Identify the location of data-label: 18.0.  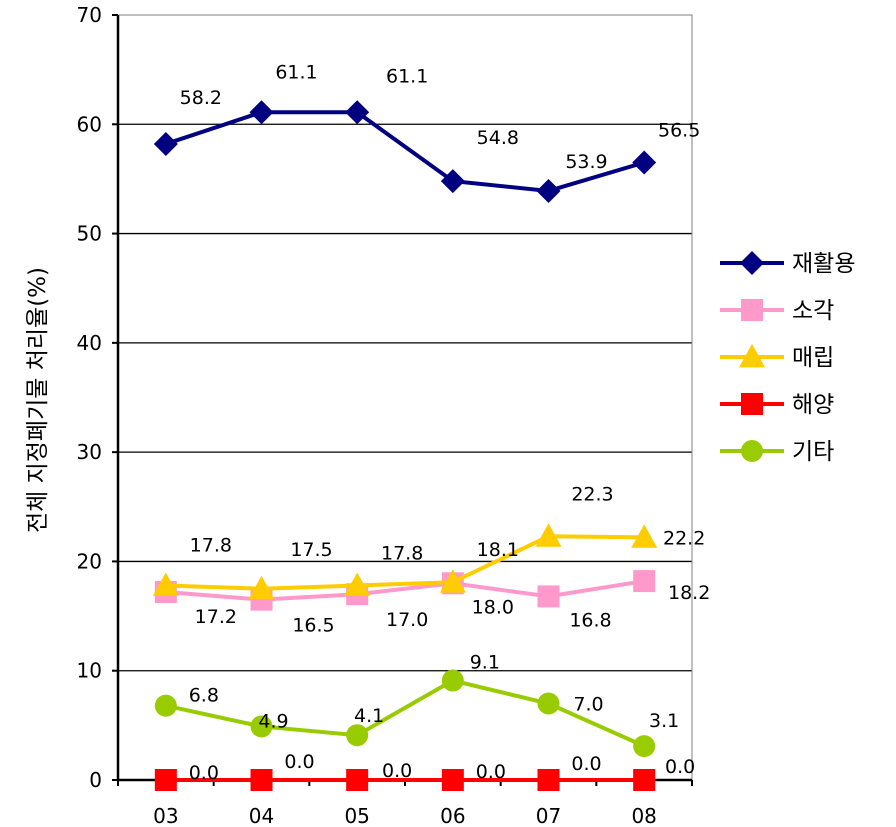
(493, 607).